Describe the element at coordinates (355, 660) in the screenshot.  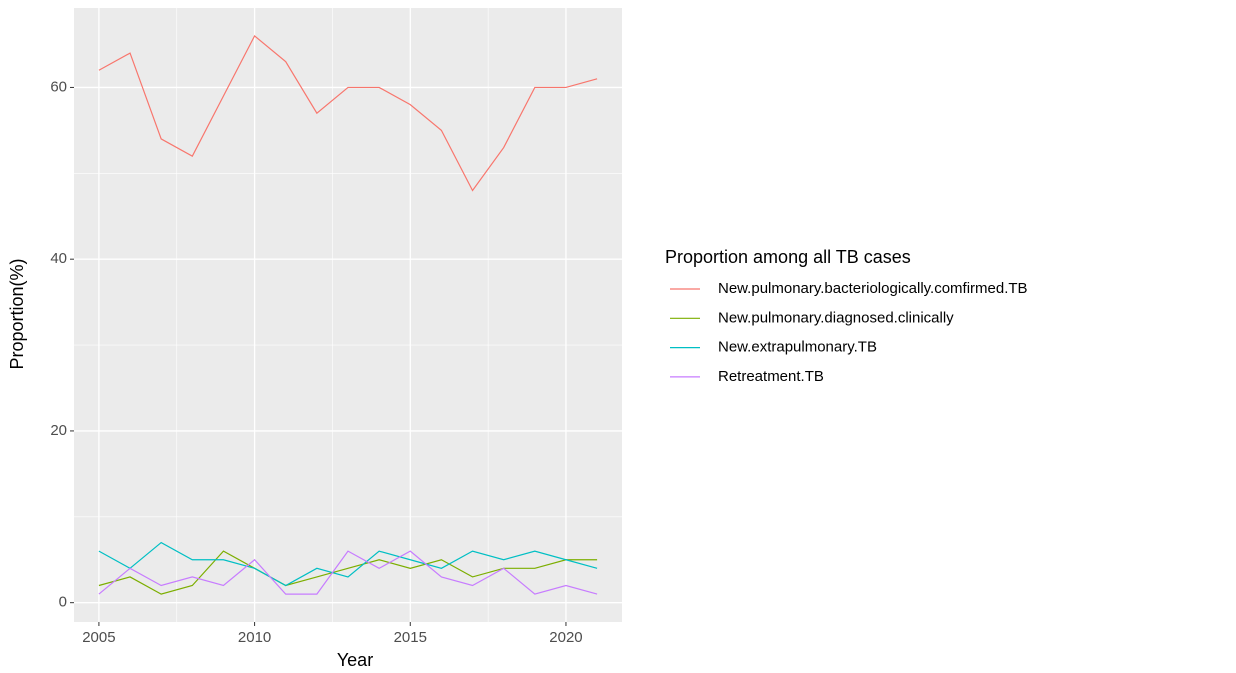
I see `x-axis-label: Year` at that location.